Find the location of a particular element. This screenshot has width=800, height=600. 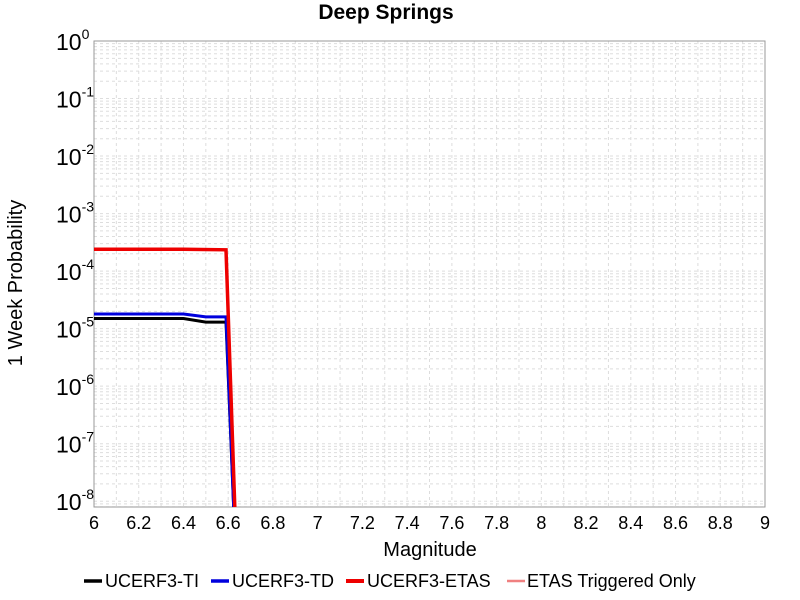

x-tick-label: 8.6 is located at coordinates (675, 523).